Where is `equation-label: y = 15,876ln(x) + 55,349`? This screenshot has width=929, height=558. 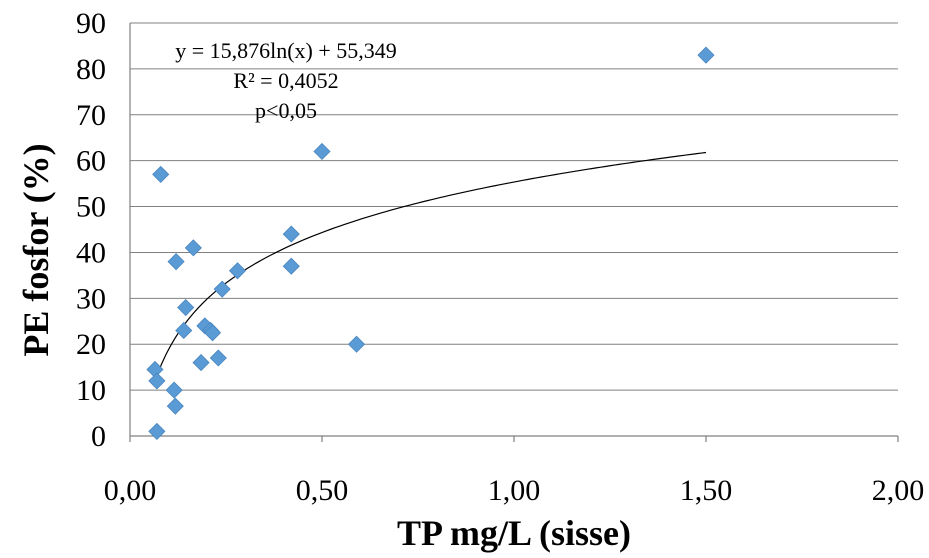 equation-label: y = 15,876ln(x) + 55,349 is located at coordinates (286, 50).